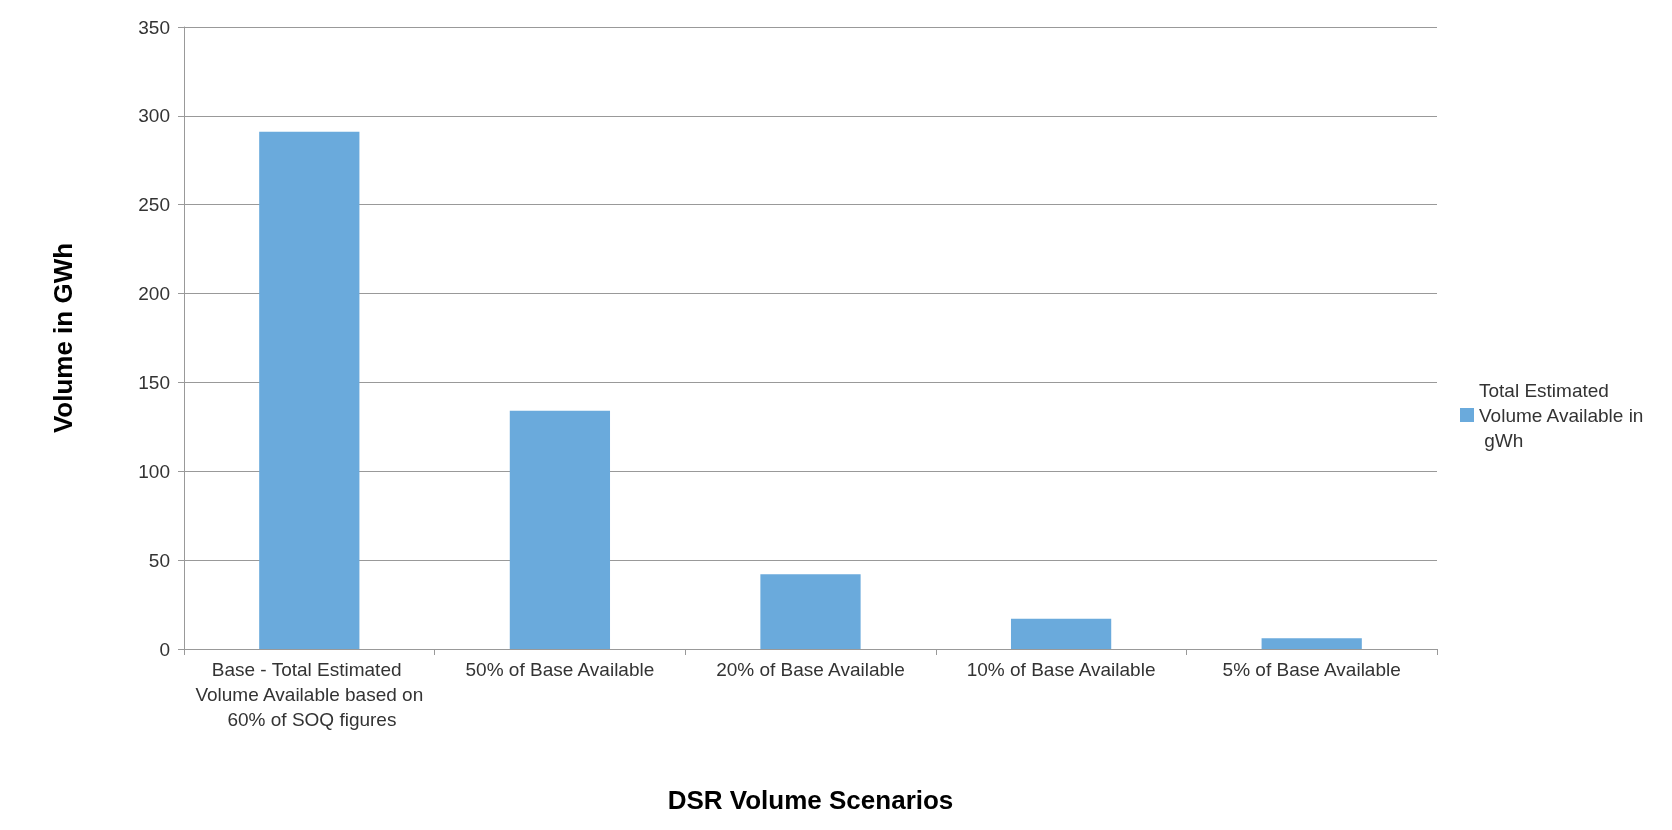  What do you see at coordinates (309, 694) in the screenshot?
I see `x-tick-label: Base - Total Estimated Volume Available based on 60% of SOQ figures` at bounding box center [309, 694].